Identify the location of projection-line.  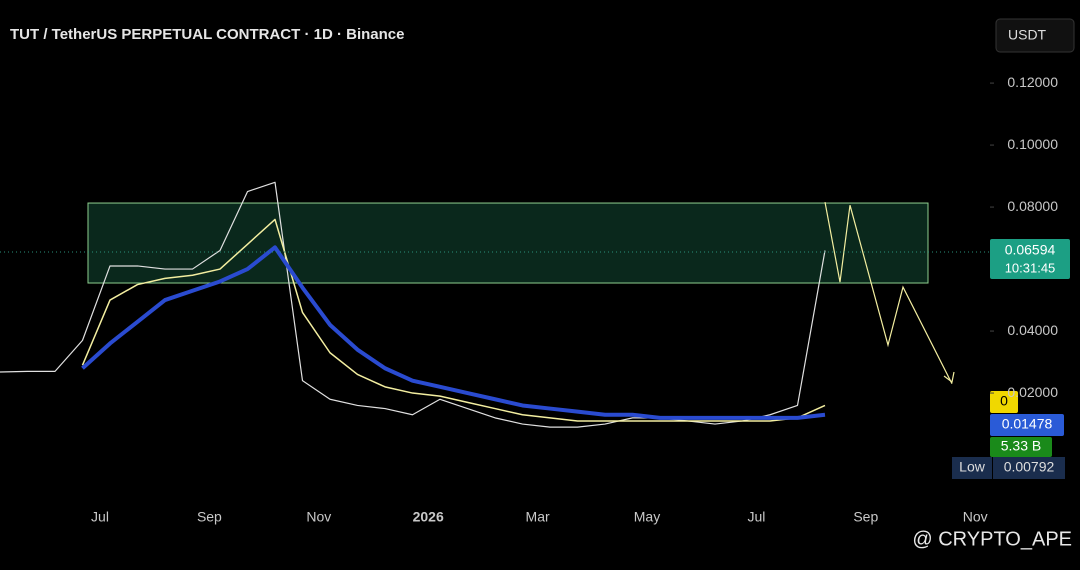
(888, 293).